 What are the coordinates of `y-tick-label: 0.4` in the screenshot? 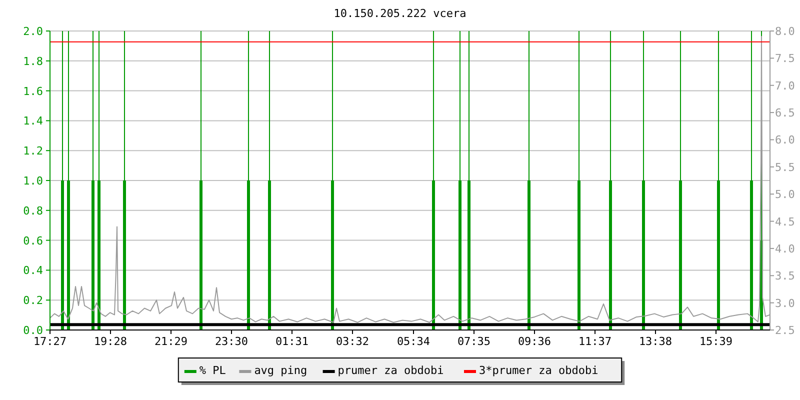 It's located at (33, 271).